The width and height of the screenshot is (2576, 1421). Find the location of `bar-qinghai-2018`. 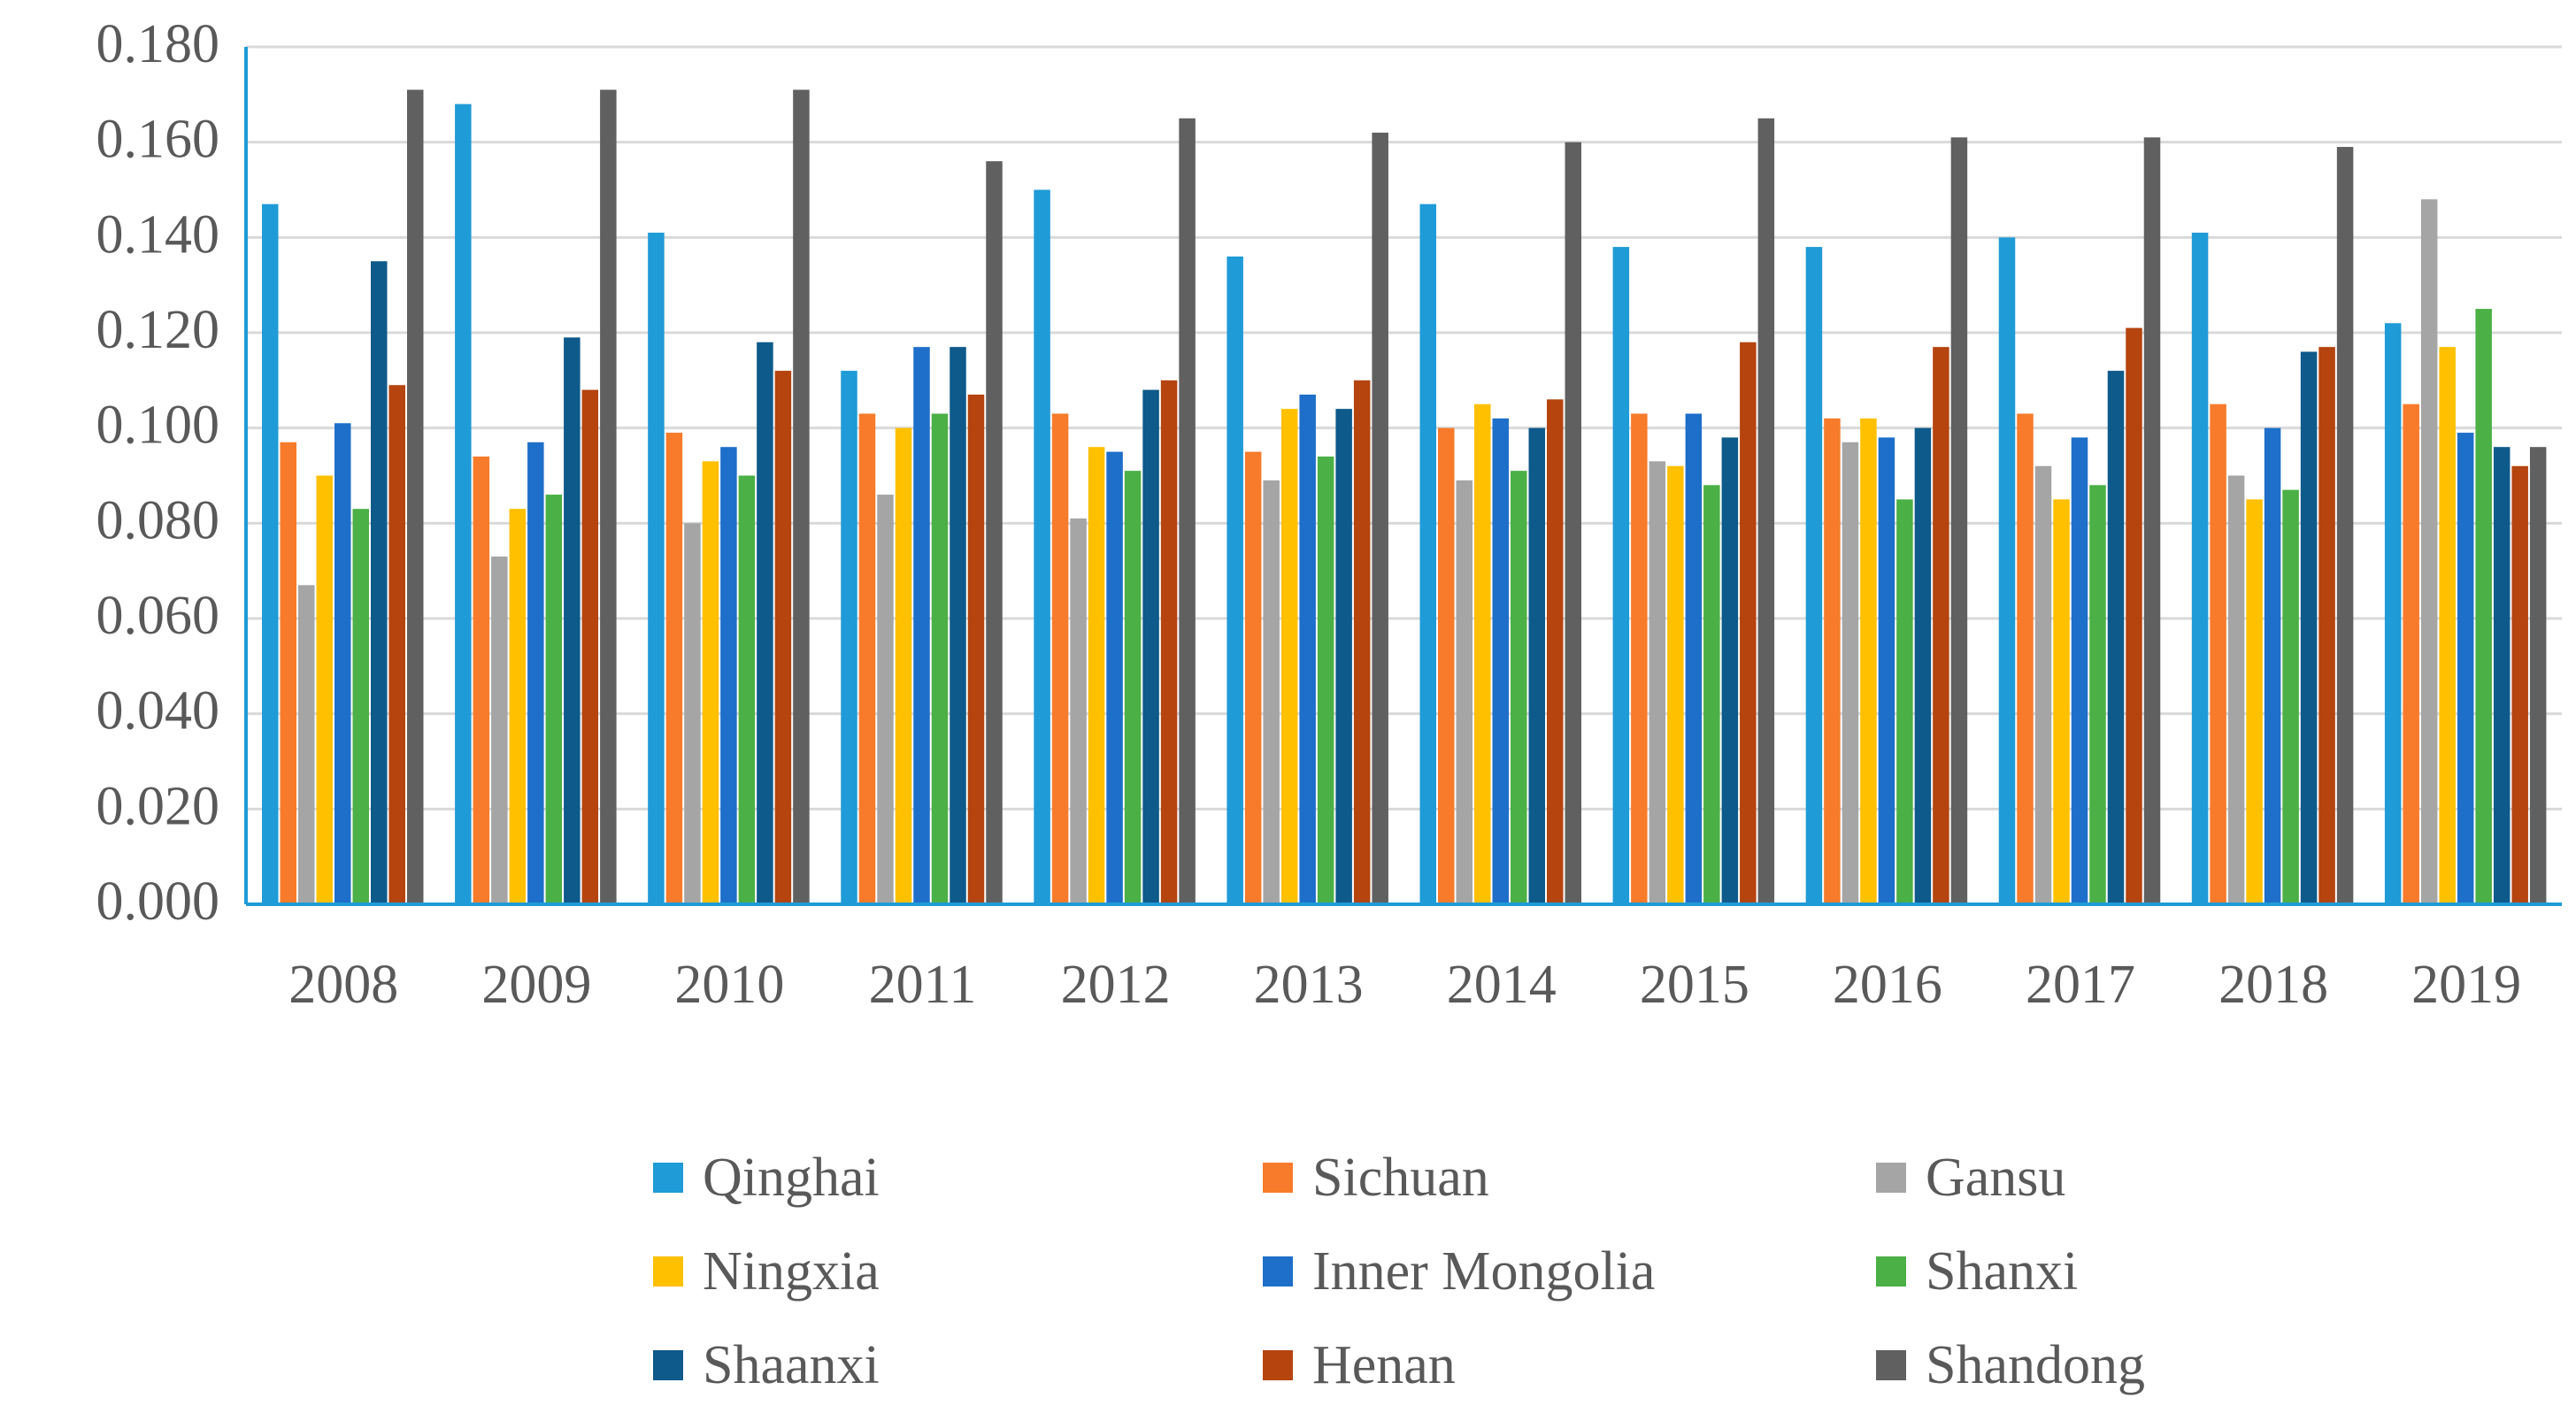

bar-qinghai-2018 is located at coordinates (2200, 568).